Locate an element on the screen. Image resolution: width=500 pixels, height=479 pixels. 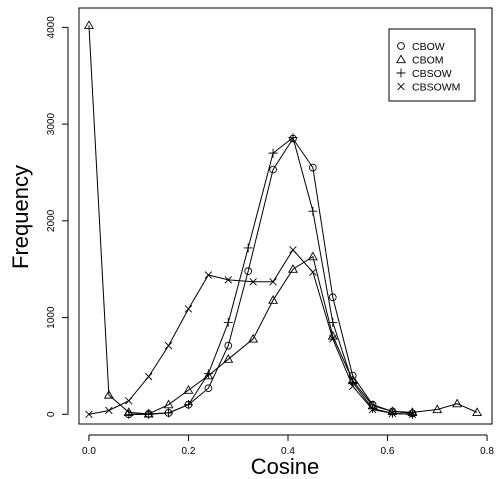
x-tick-label: 0.0 is located at coordinates (89, 451).